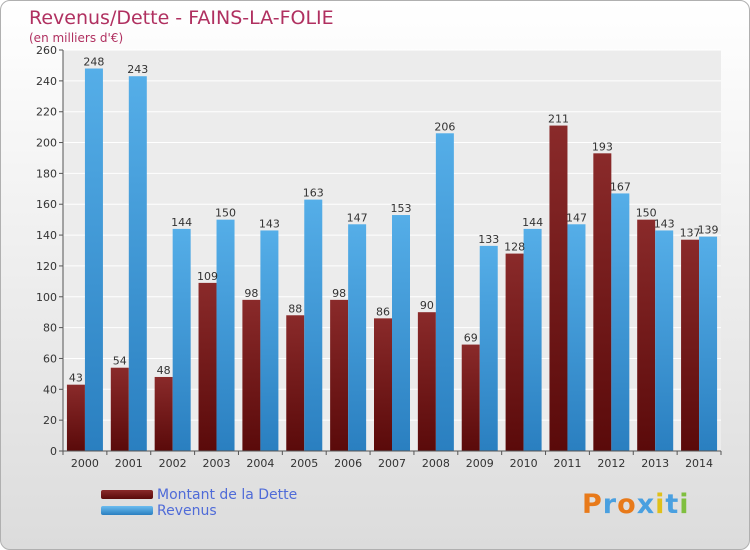 Image resolution: width=750 pixels, height=550 pixels. Describe the element at coordinates (50, 358) in the screenshot. I see `y-tick-label: 60` at that location.